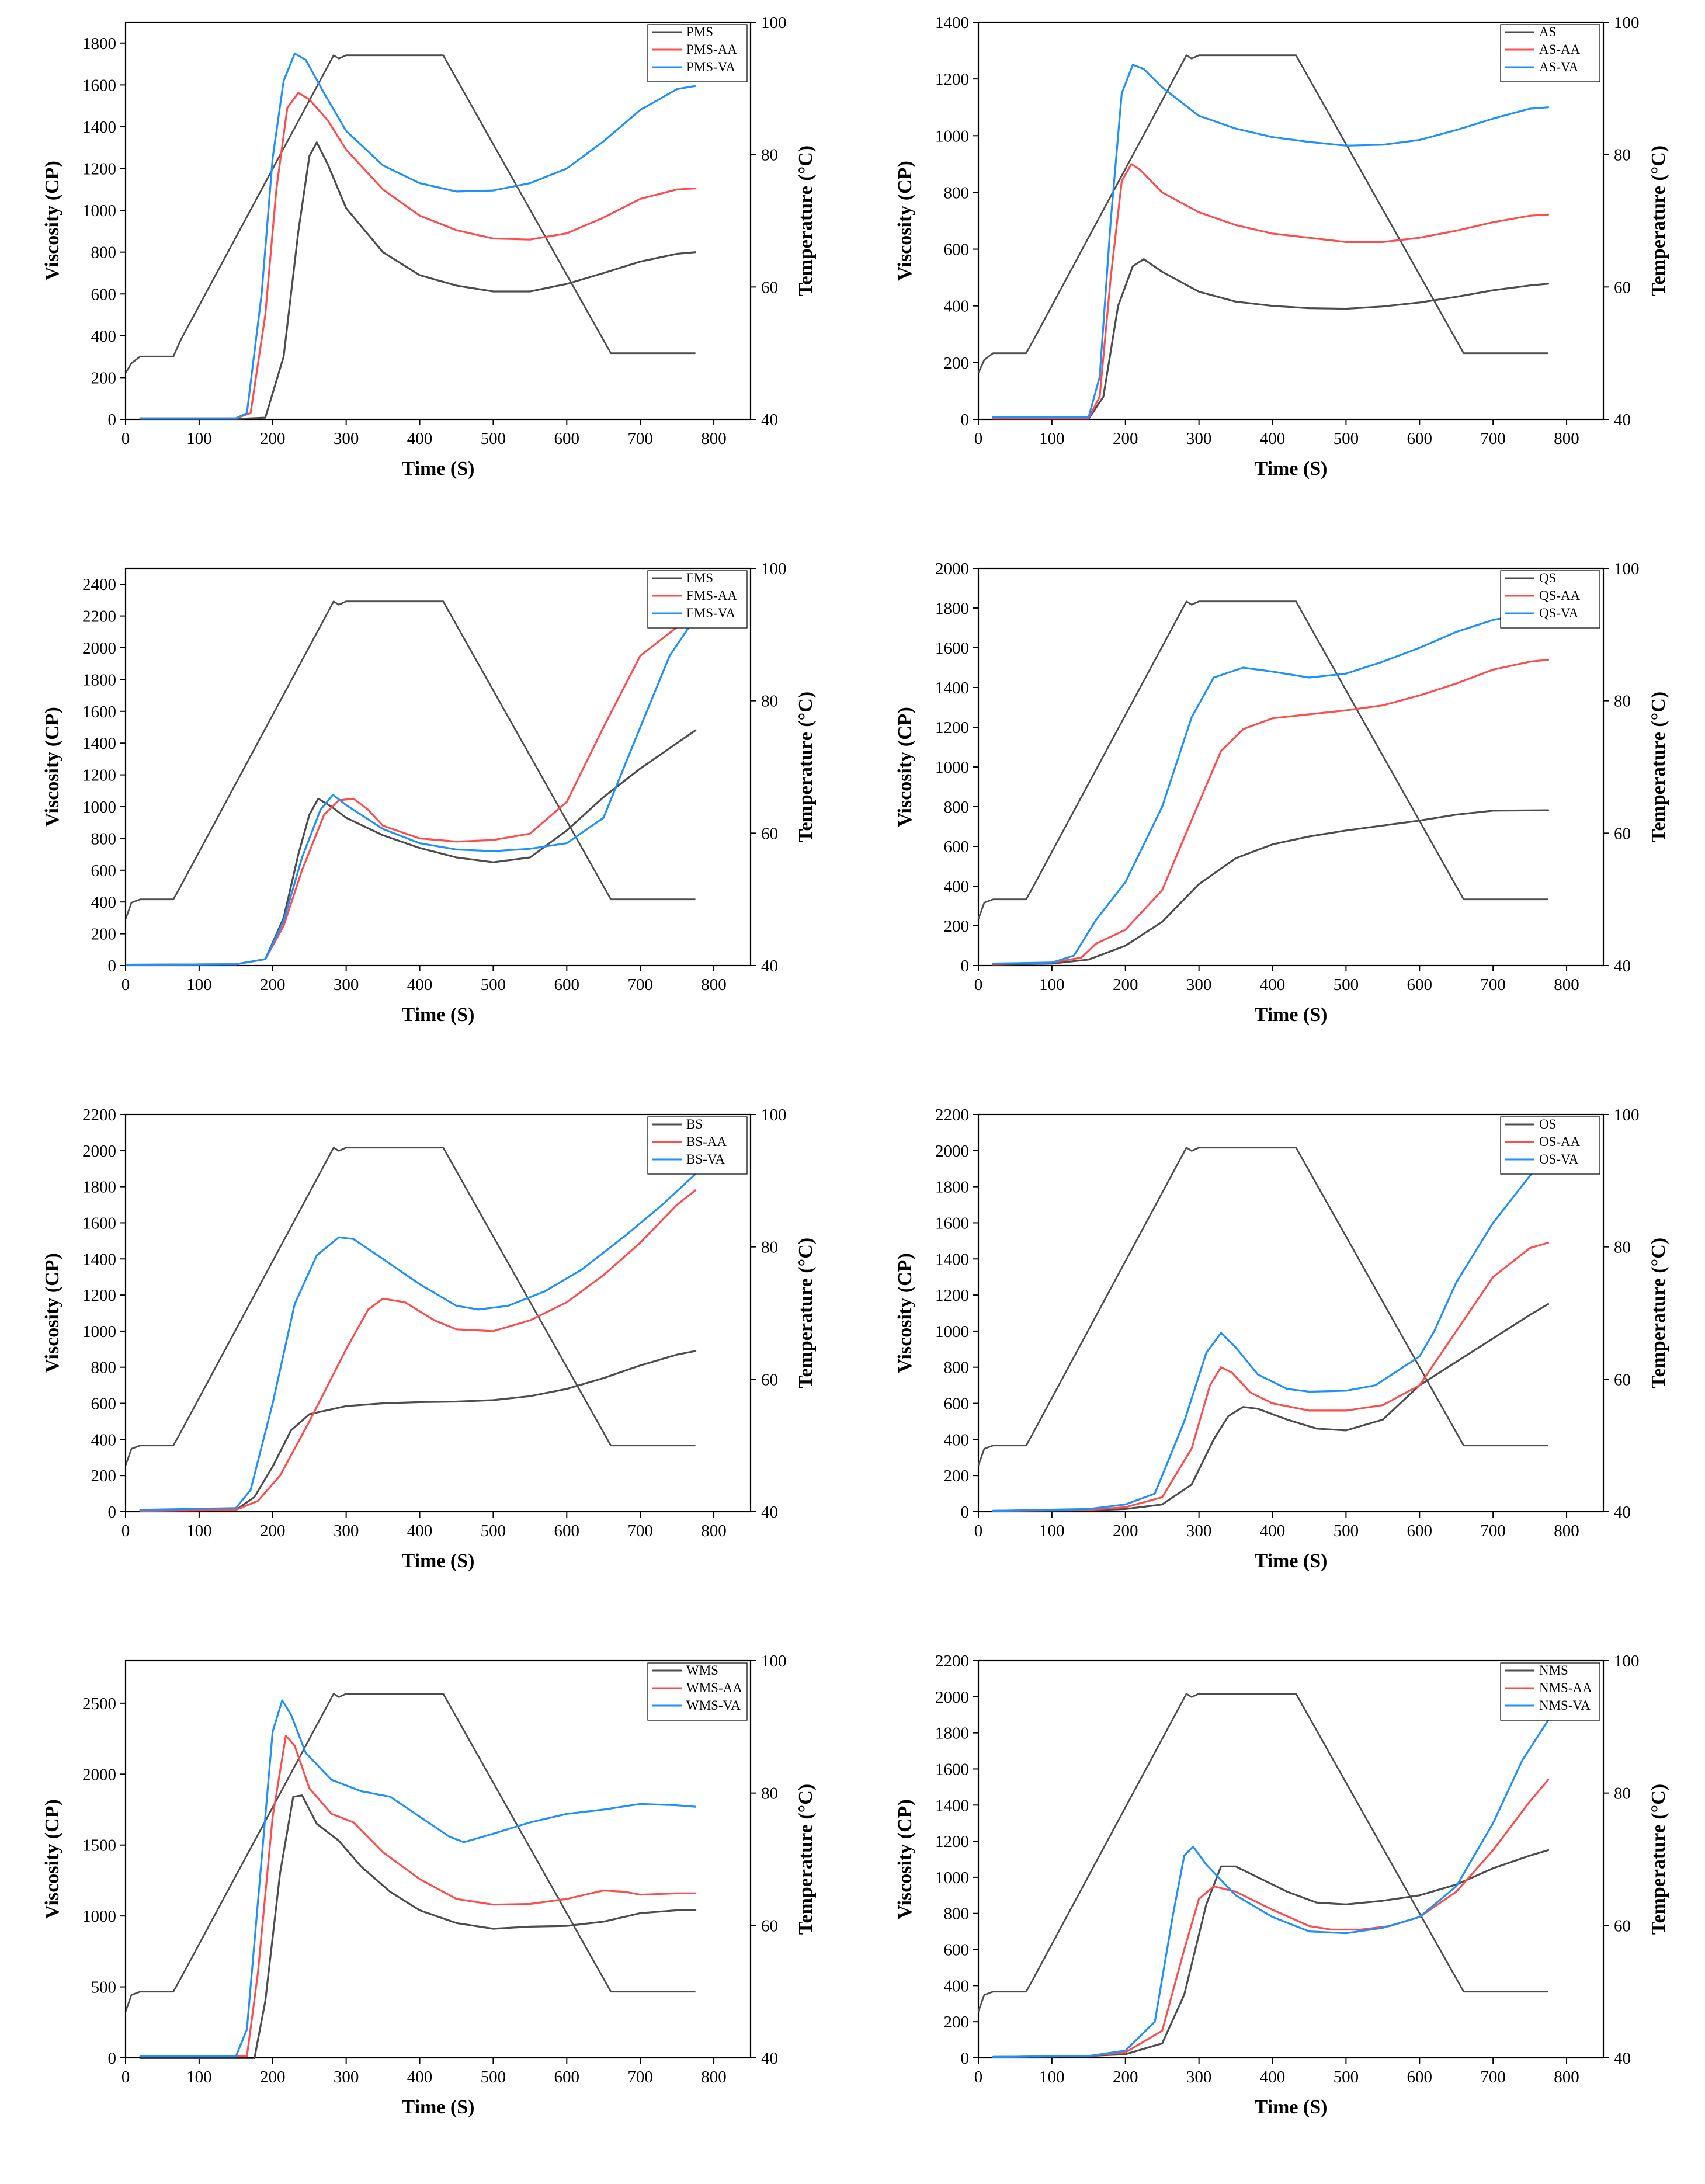 The image size is (1705, 2184). What do you see at coordinates (952, 1259) in the screenshot?
I see `y-tick-label: 1400` at bounding box center [952, 1259].